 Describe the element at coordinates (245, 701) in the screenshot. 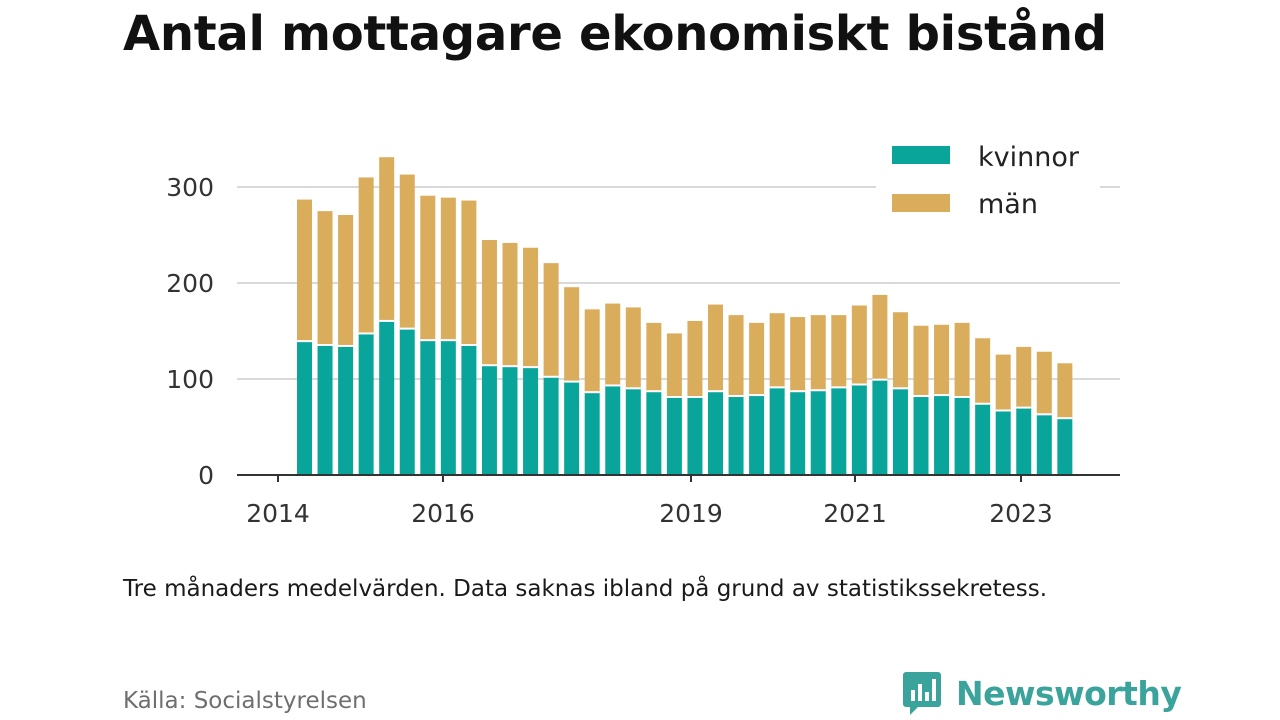

I see `source-label: Källa: Socialstyrelsen` at that location.